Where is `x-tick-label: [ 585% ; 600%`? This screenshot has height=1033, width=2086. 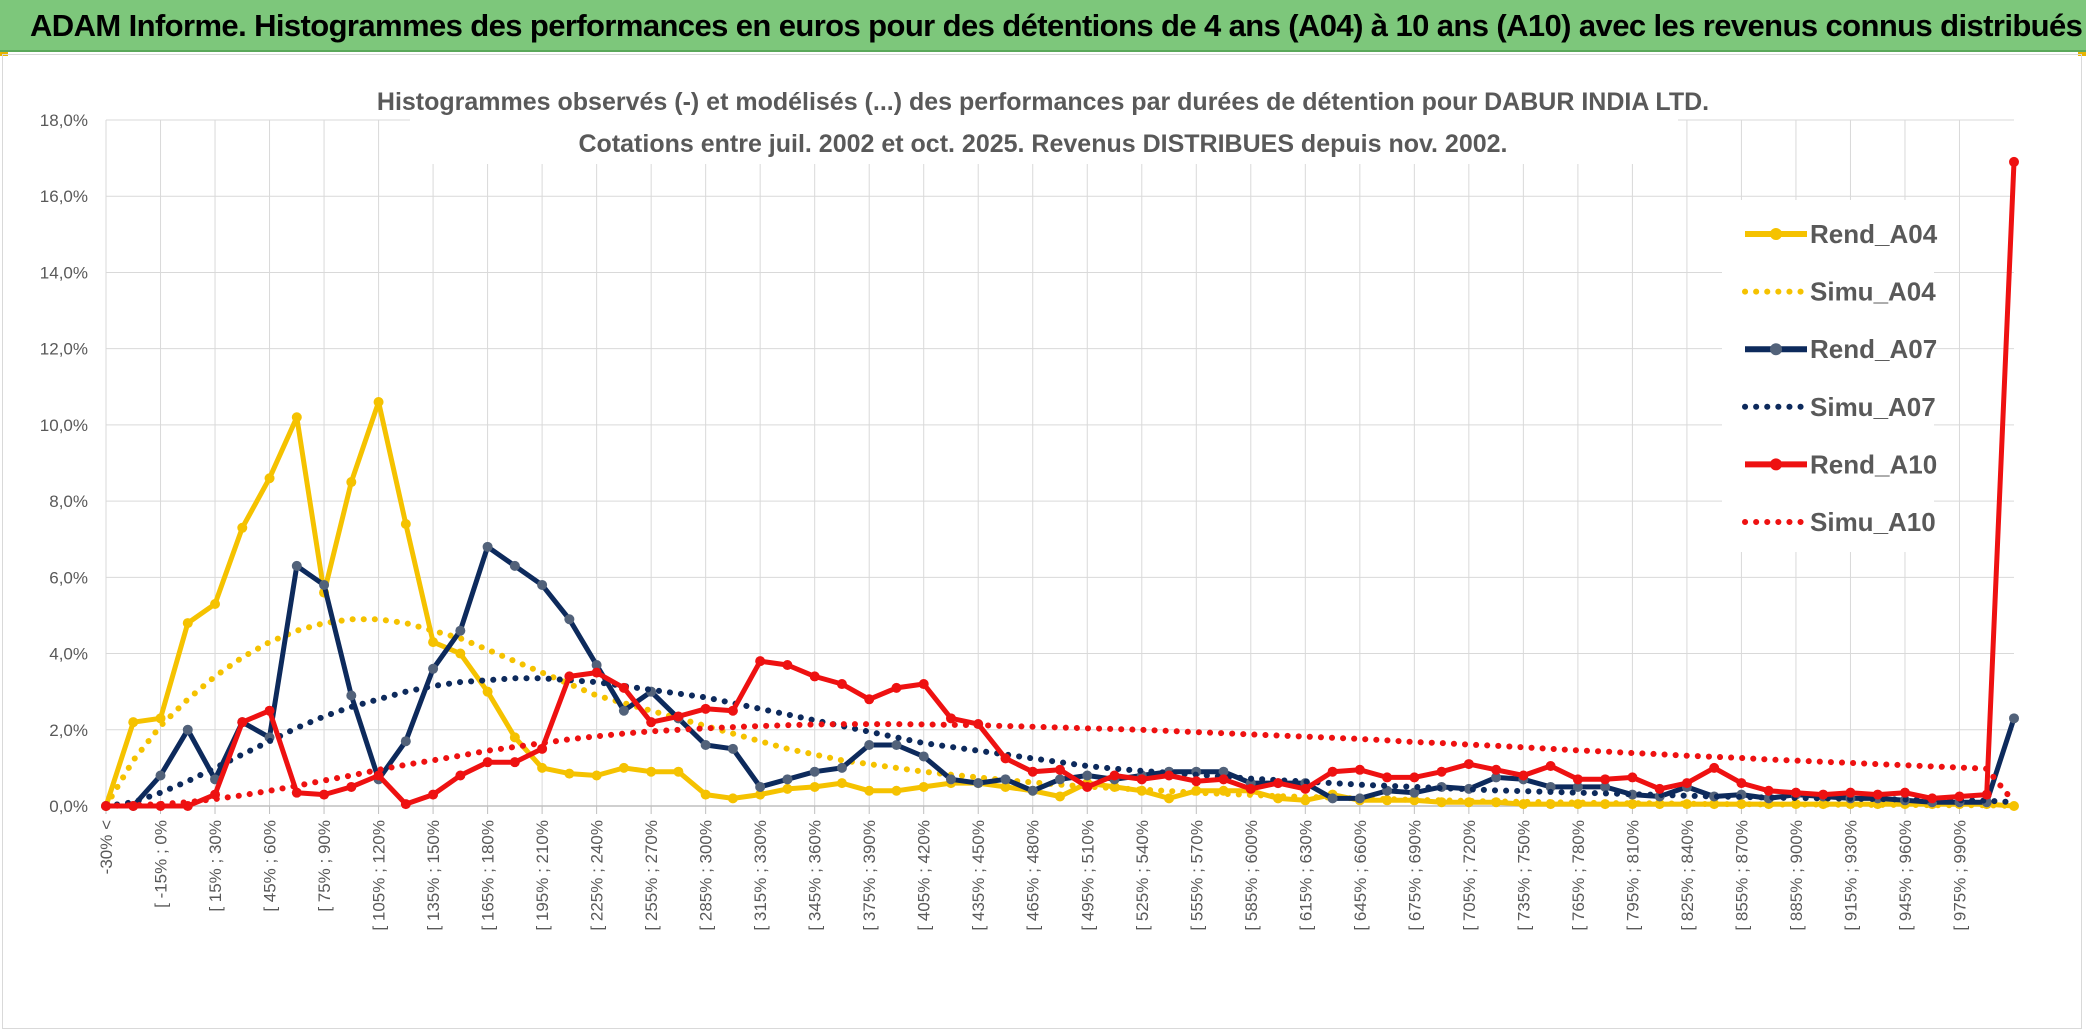
x-tick-label: [ 585% ; 600% is located at coordinates (1251, 875).